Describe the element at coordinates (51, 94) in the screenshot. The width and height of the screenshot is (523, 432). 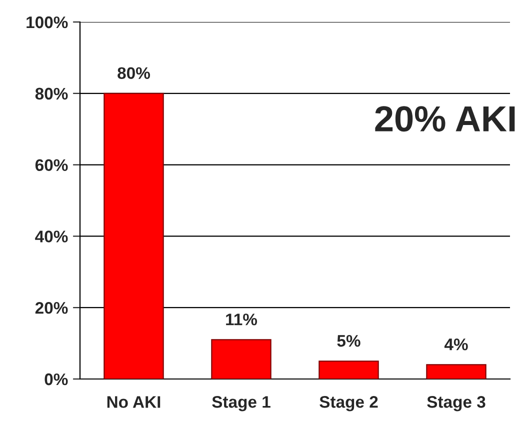
I see `y-tick-label: 80%` at that location.